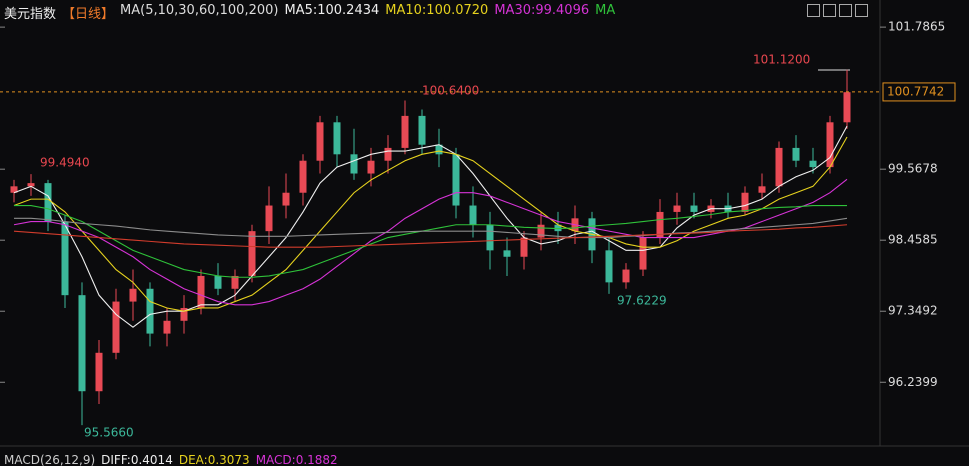  Describe the element at coordinates (915, 91) in the screenshot. I see `current-price-label: 100.7742` at that location.